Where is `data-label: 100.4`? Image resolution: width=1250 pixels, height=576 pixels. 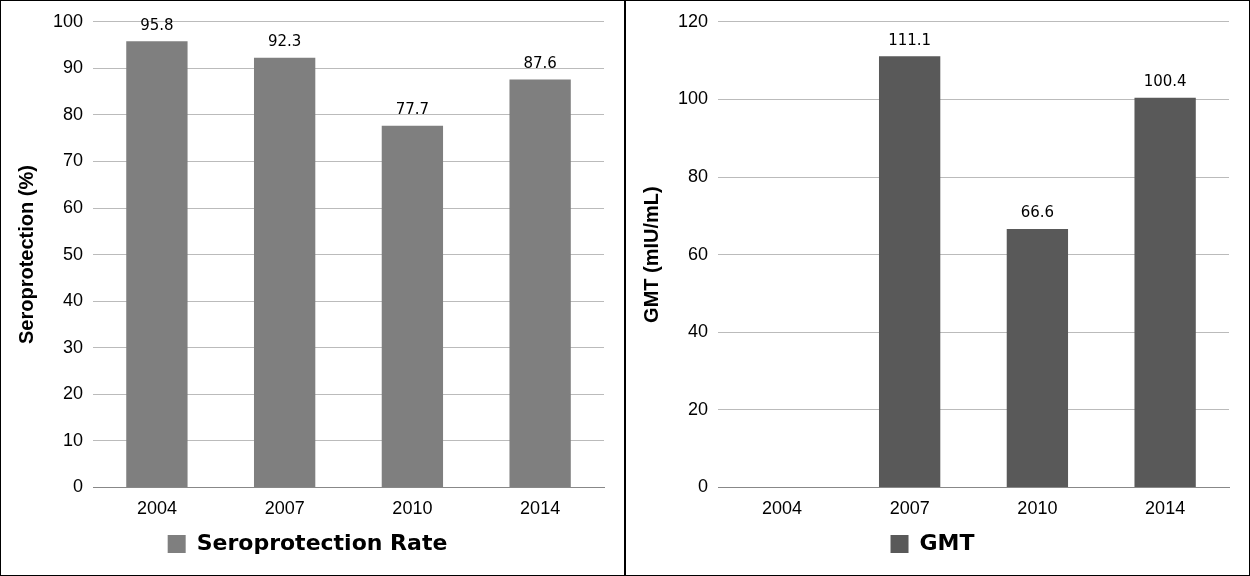
data-label: 100.4 is located at coordinates (1165, 81).